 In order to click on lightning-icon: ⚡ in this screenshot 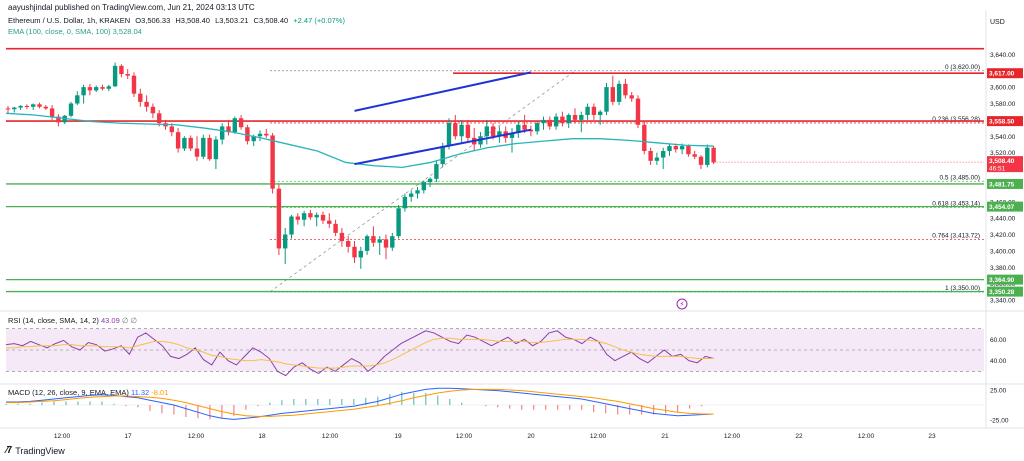, I will do `click(682, 304)`.